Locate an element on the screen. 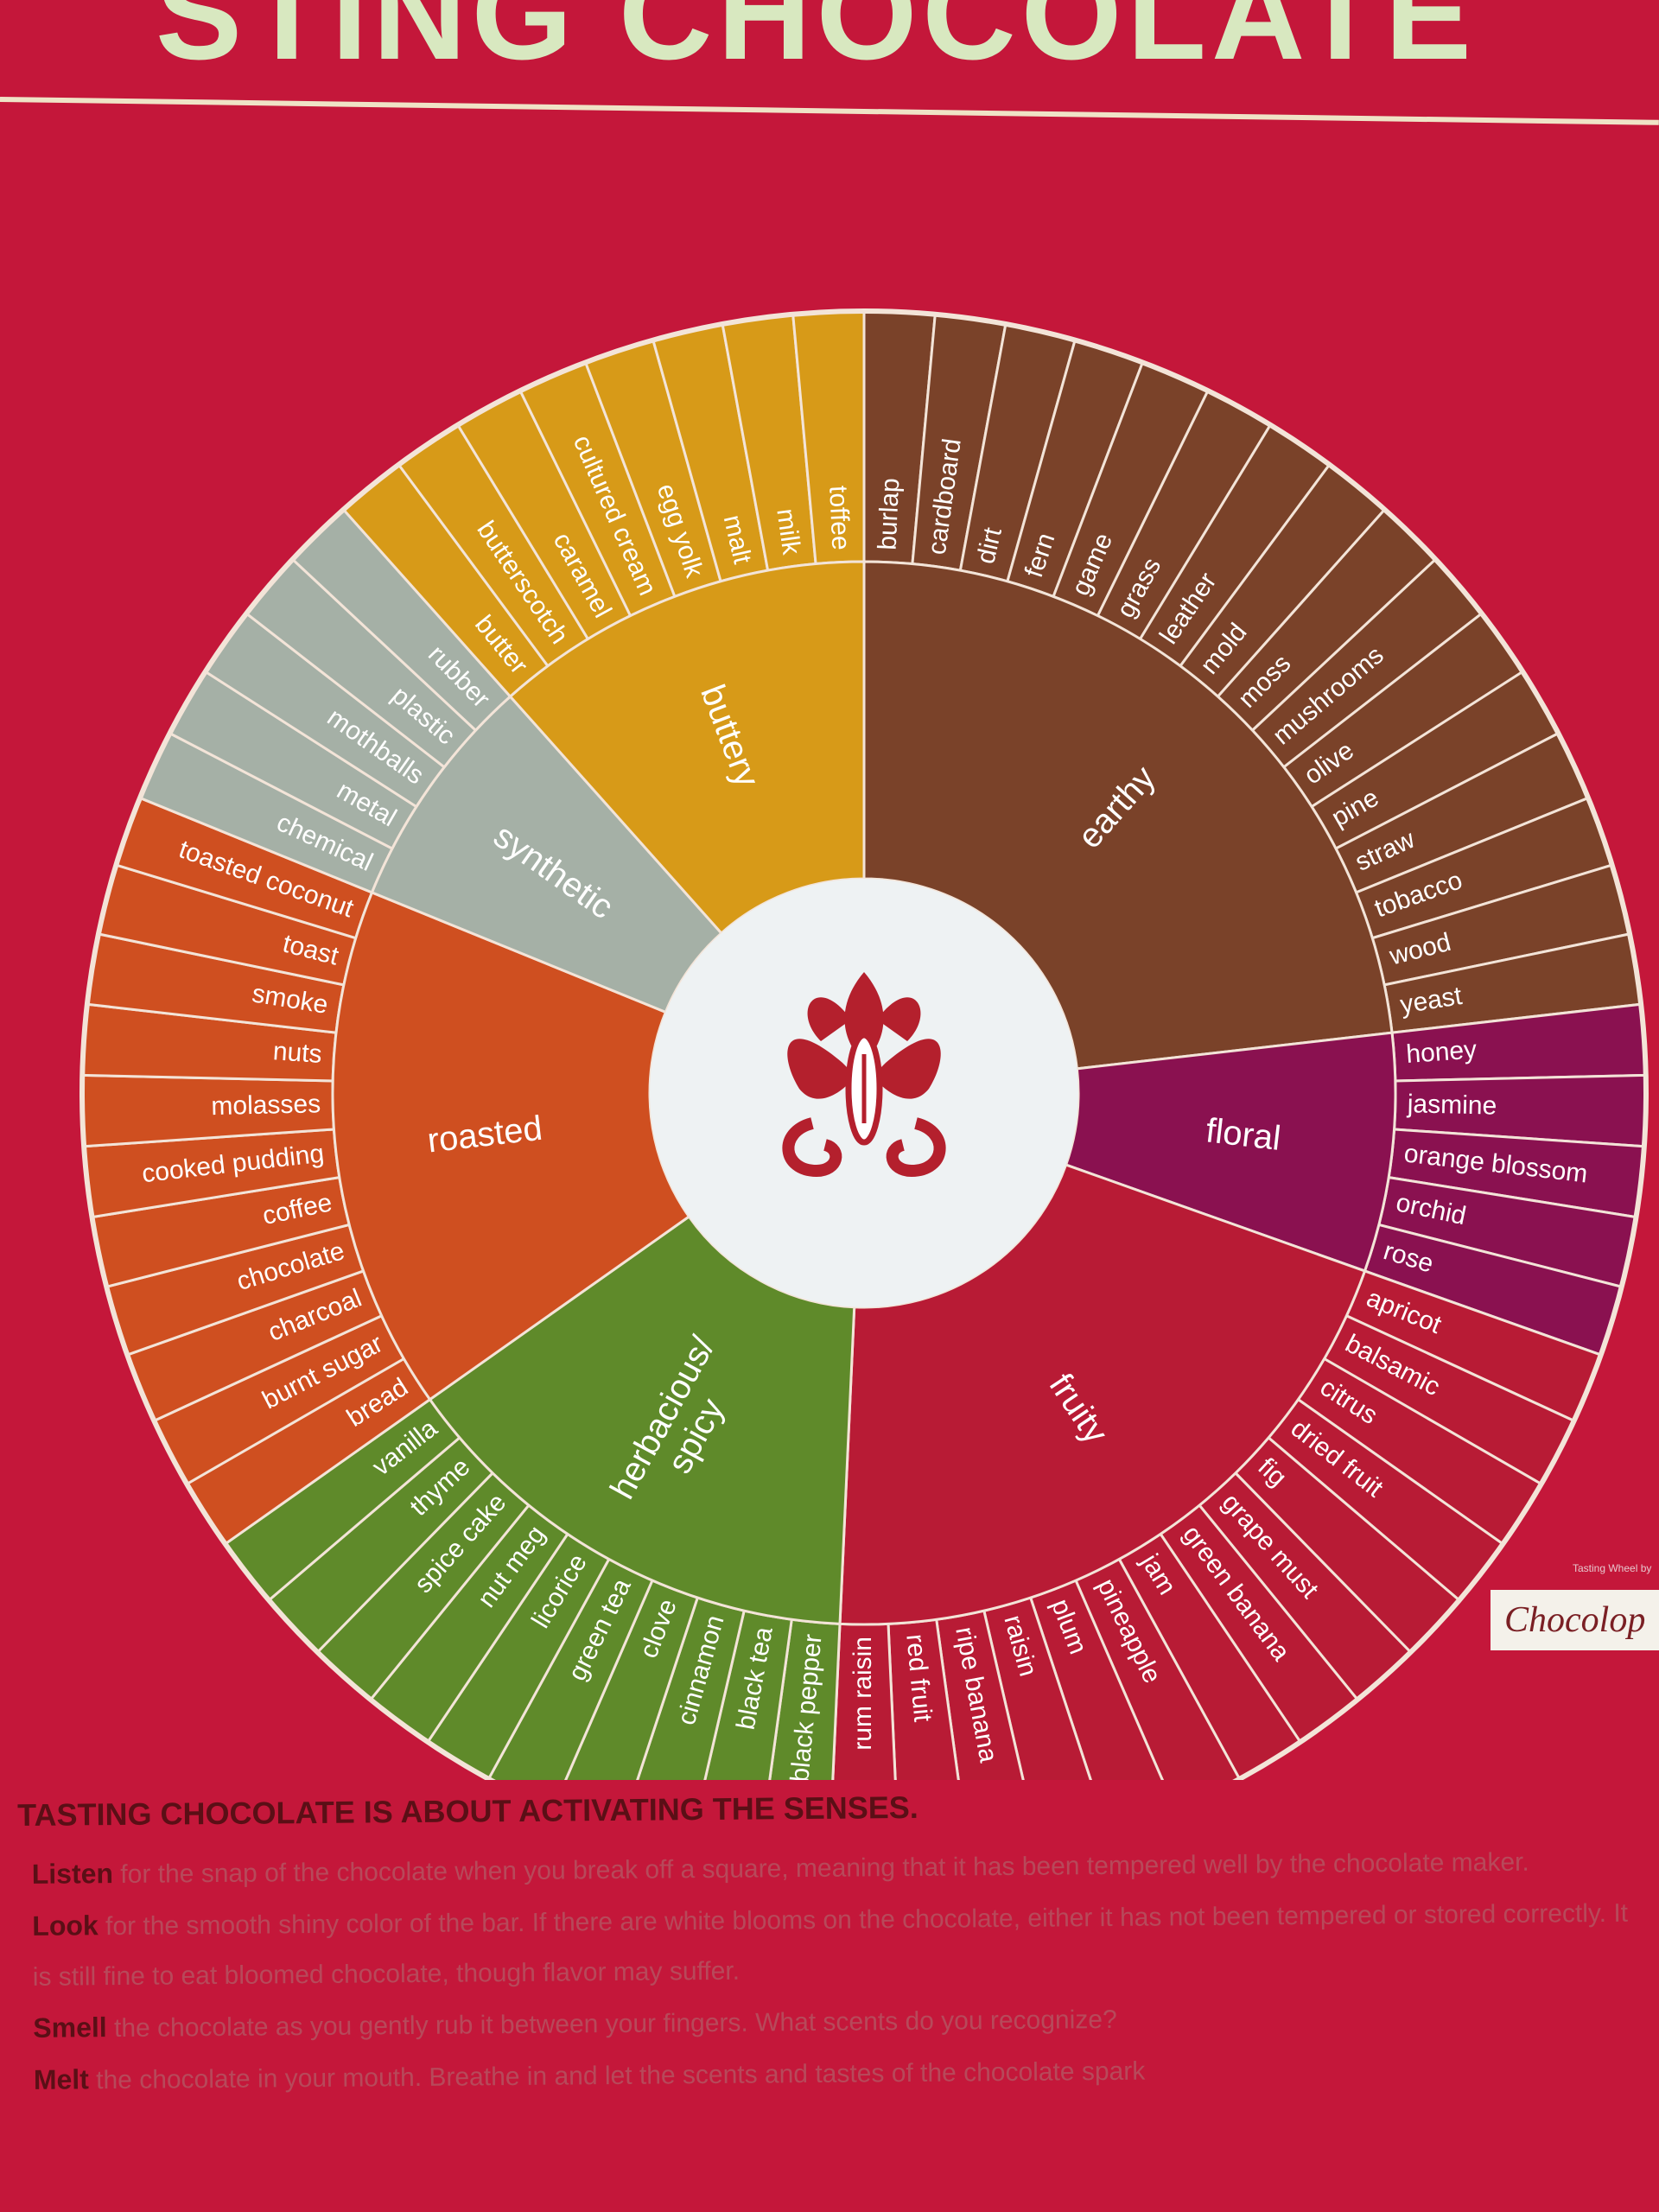 Image resolution: width=1659 pixels, height=2212 pixels. melt-keyword: Melt is located at coordinates (62, 2079).